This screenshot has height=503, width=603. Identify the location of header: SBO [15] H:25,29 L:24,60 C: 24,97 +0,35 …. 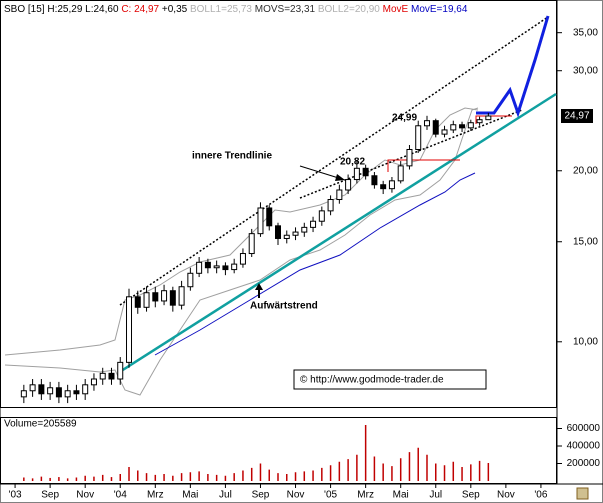
(236, 9).